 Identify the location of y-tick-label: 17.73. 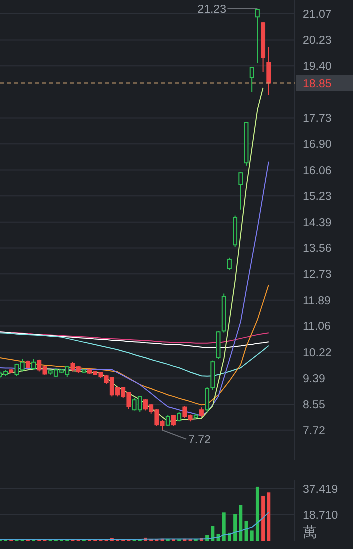
(317, 119).